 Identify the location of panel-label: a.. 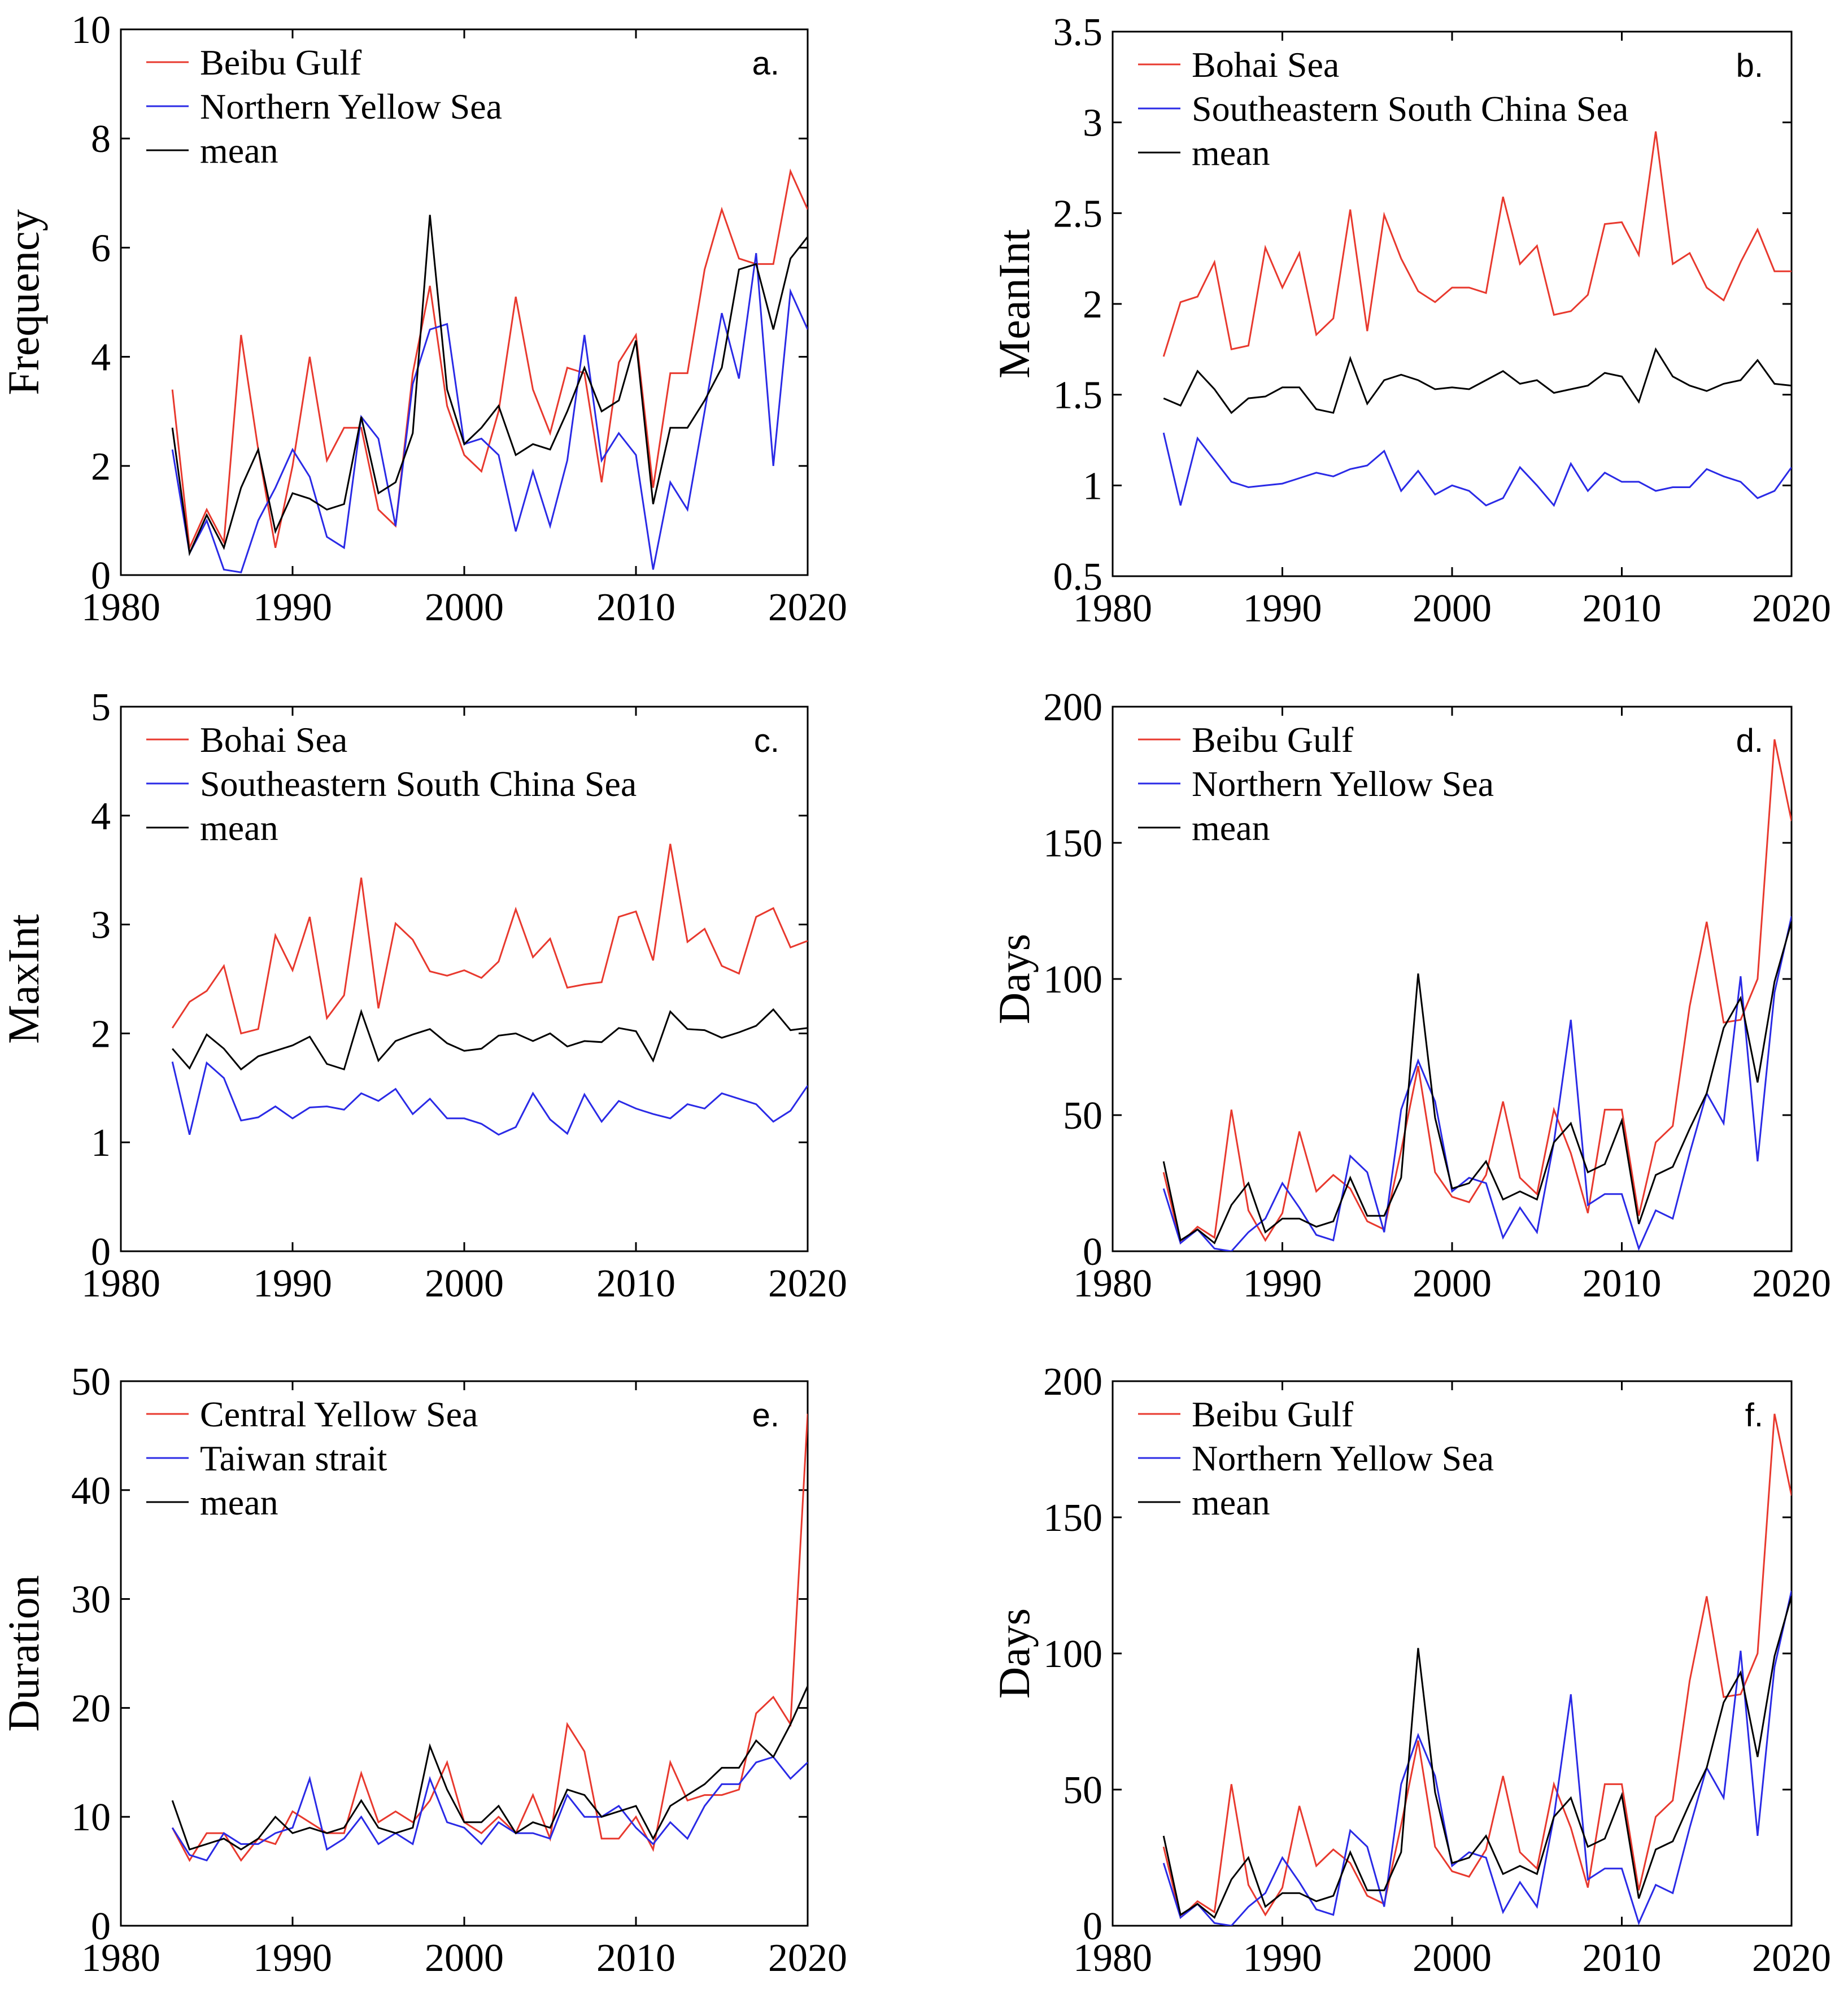
(766, 63).